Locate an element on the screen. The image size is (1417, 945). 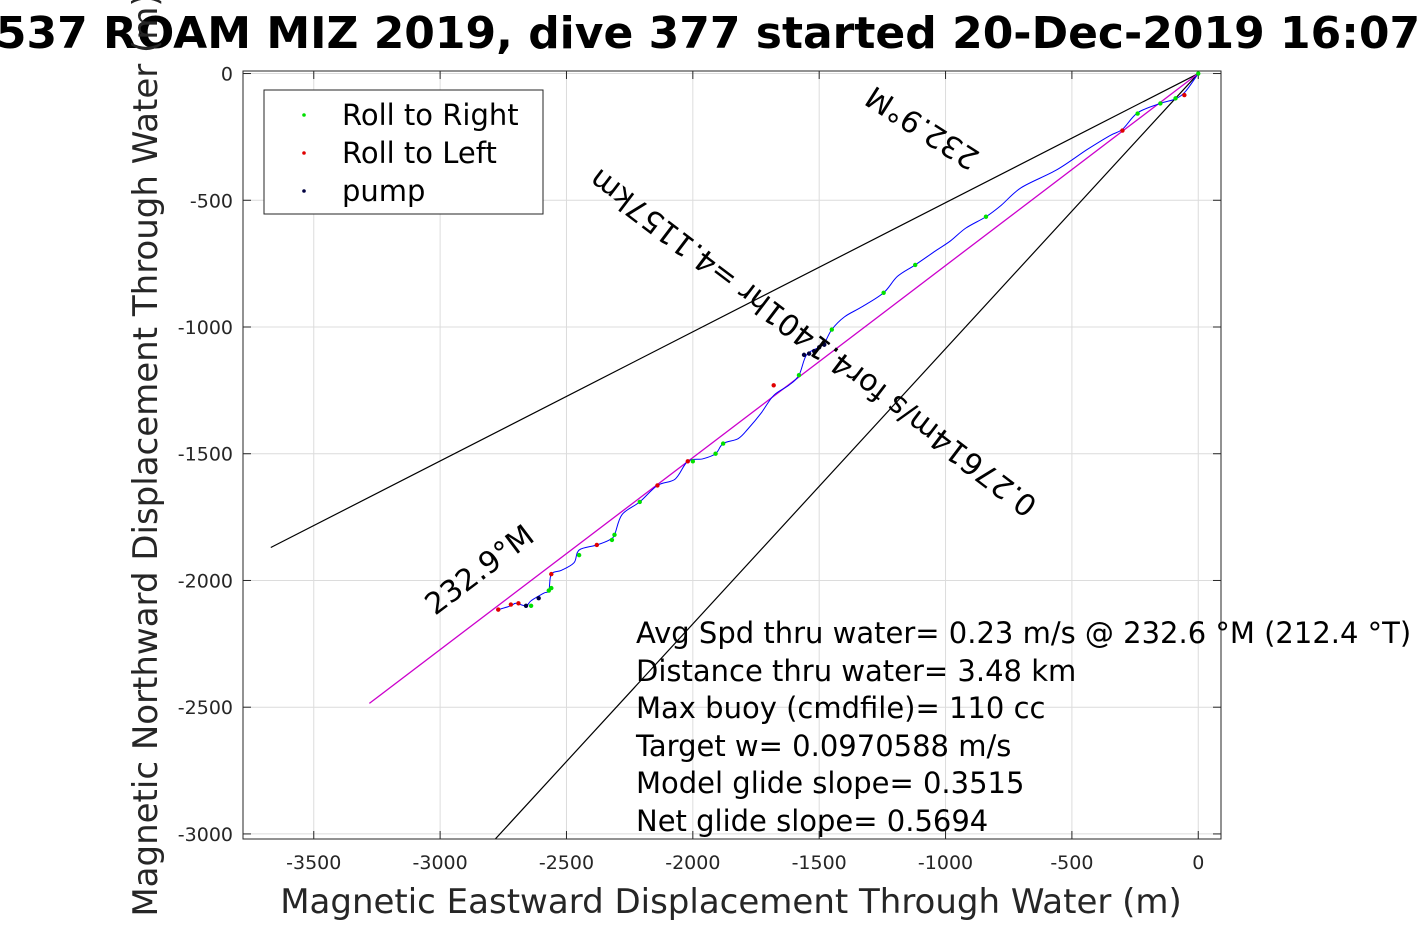
y-tick-label: 0 is located at coordinates (227, 75).